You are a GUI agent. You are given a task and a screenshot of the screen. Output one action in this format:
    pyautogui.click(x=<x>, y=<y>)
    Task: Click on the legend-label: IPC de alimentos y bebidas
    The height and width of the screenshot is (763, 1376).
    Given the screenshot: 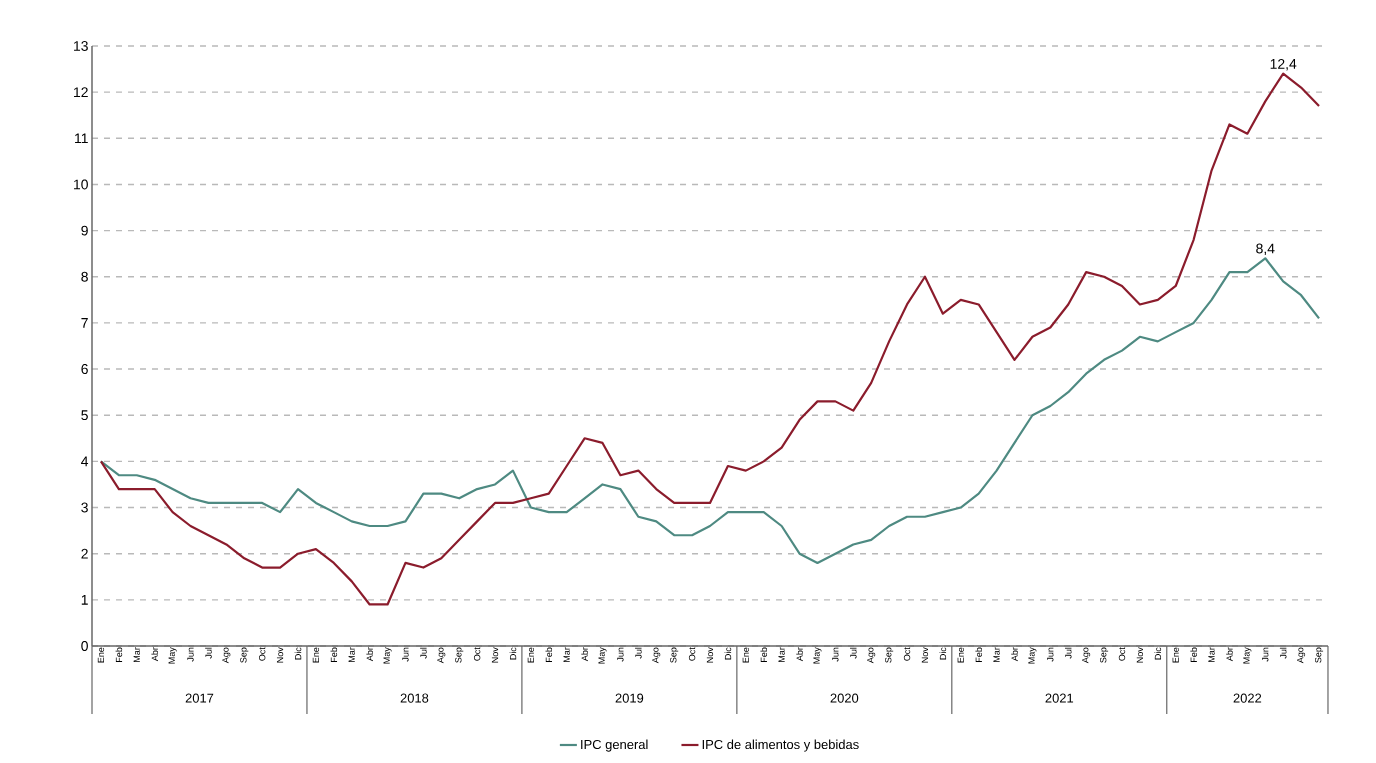 What is the action you would take?
    pyautogui.click(x=780, y=745)
    